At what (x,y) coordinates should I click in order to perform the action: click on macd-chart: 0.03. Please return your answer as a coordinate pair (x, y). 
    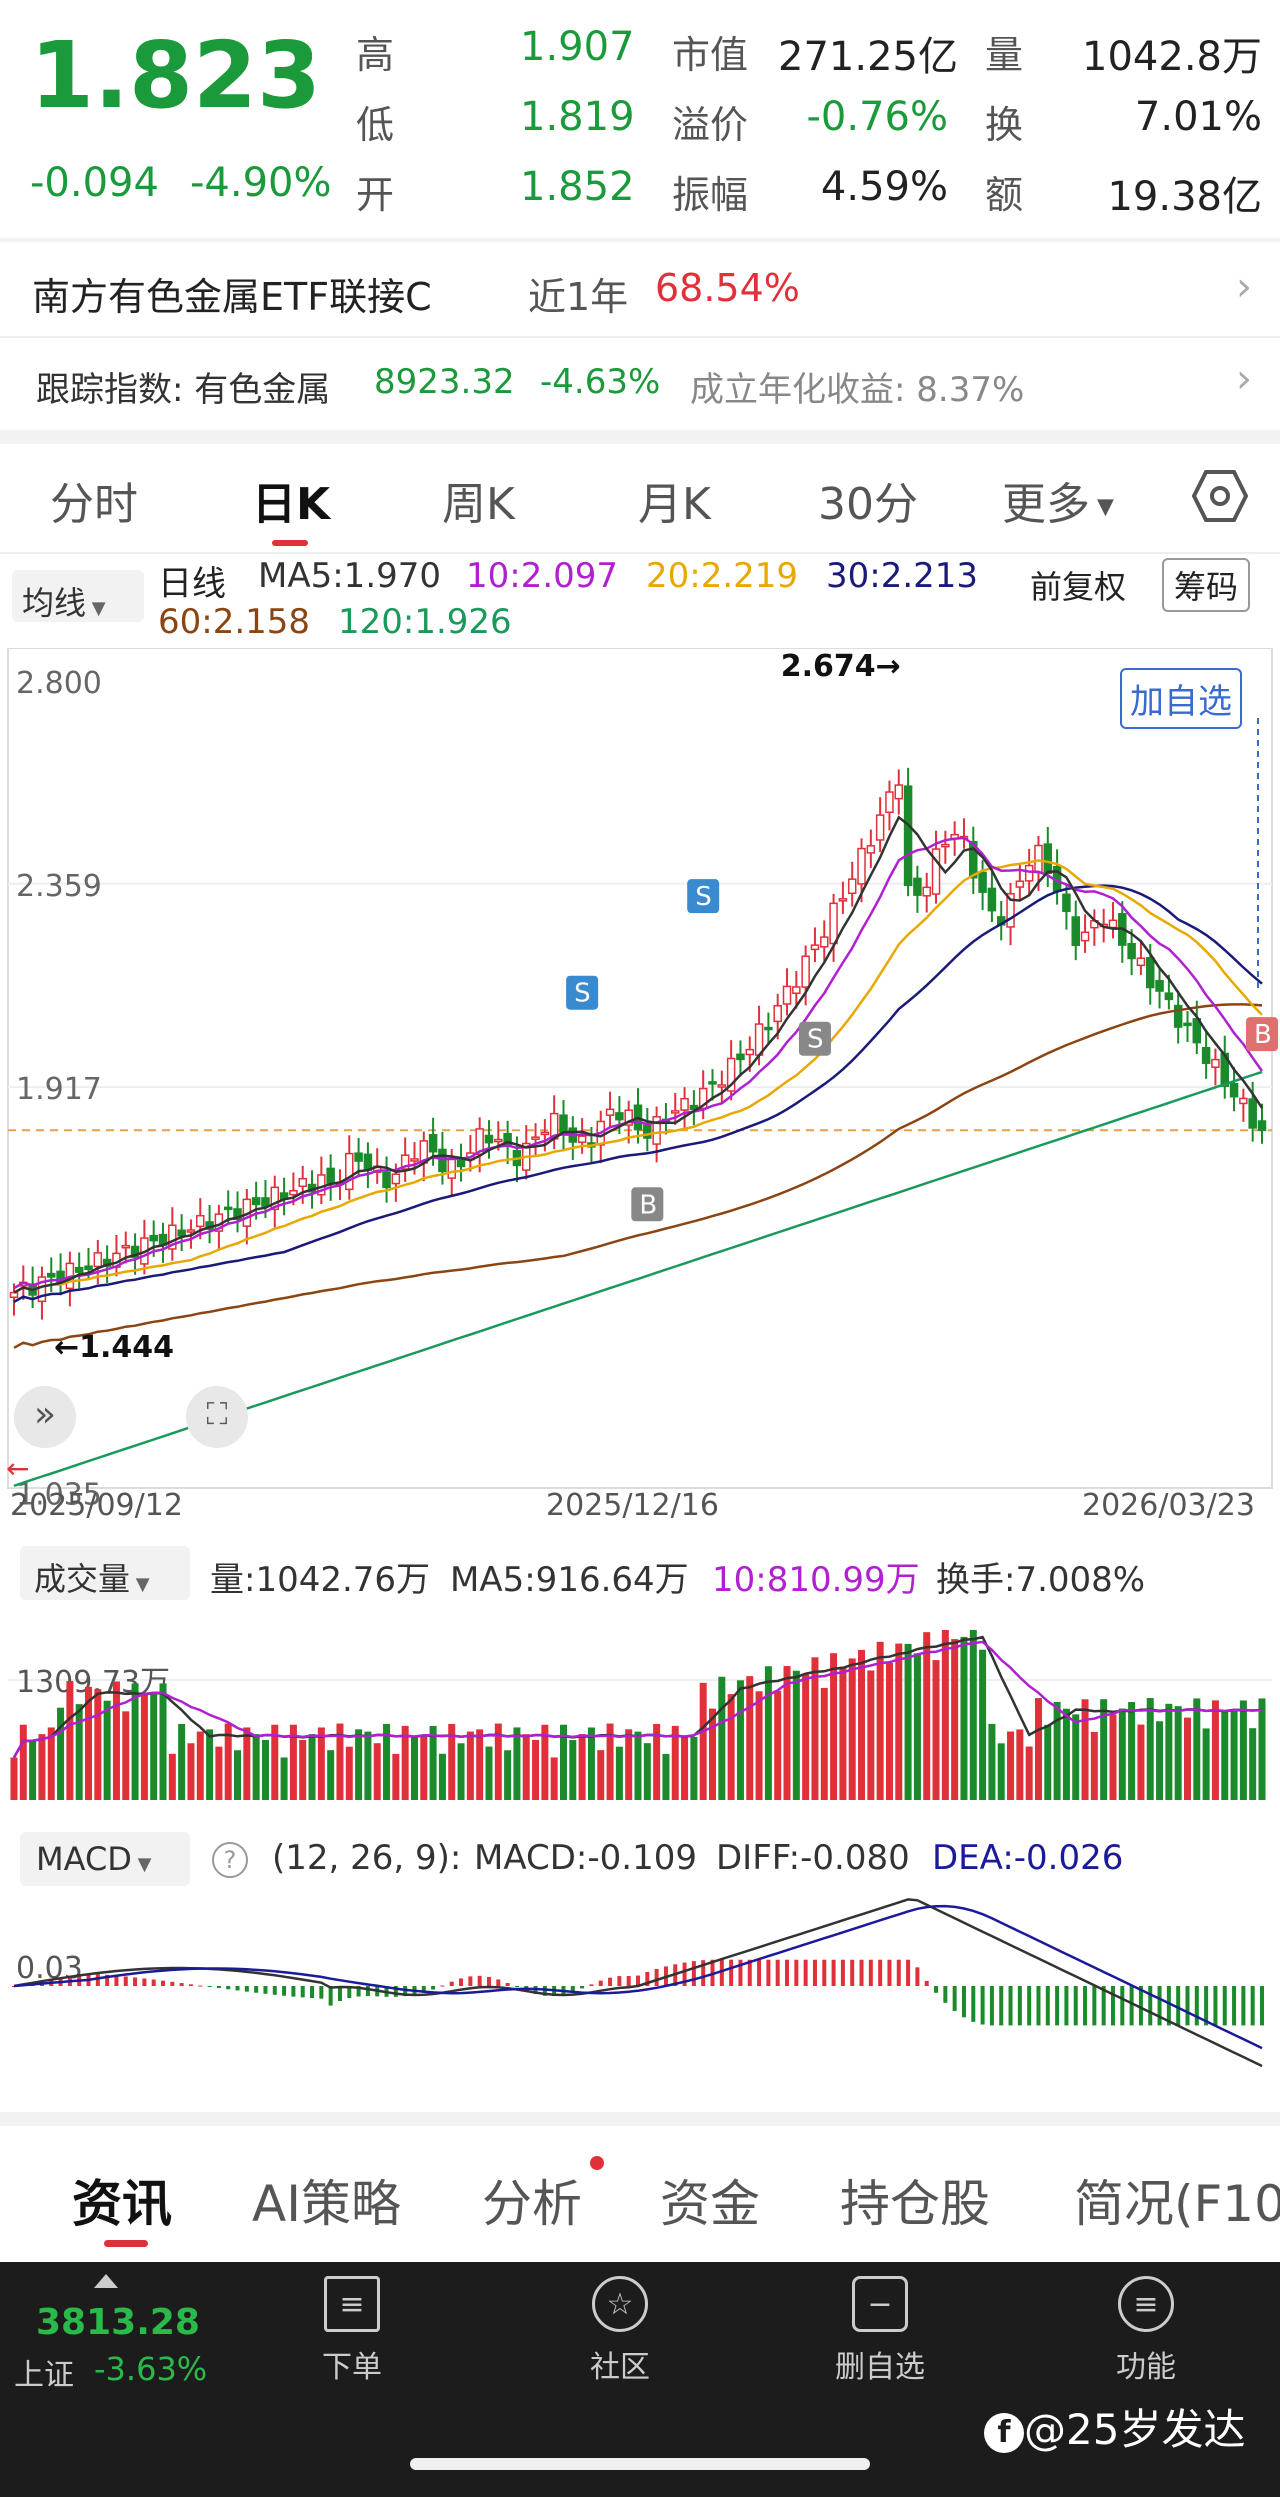
    Looking at the image, I should click on (640, 1988).